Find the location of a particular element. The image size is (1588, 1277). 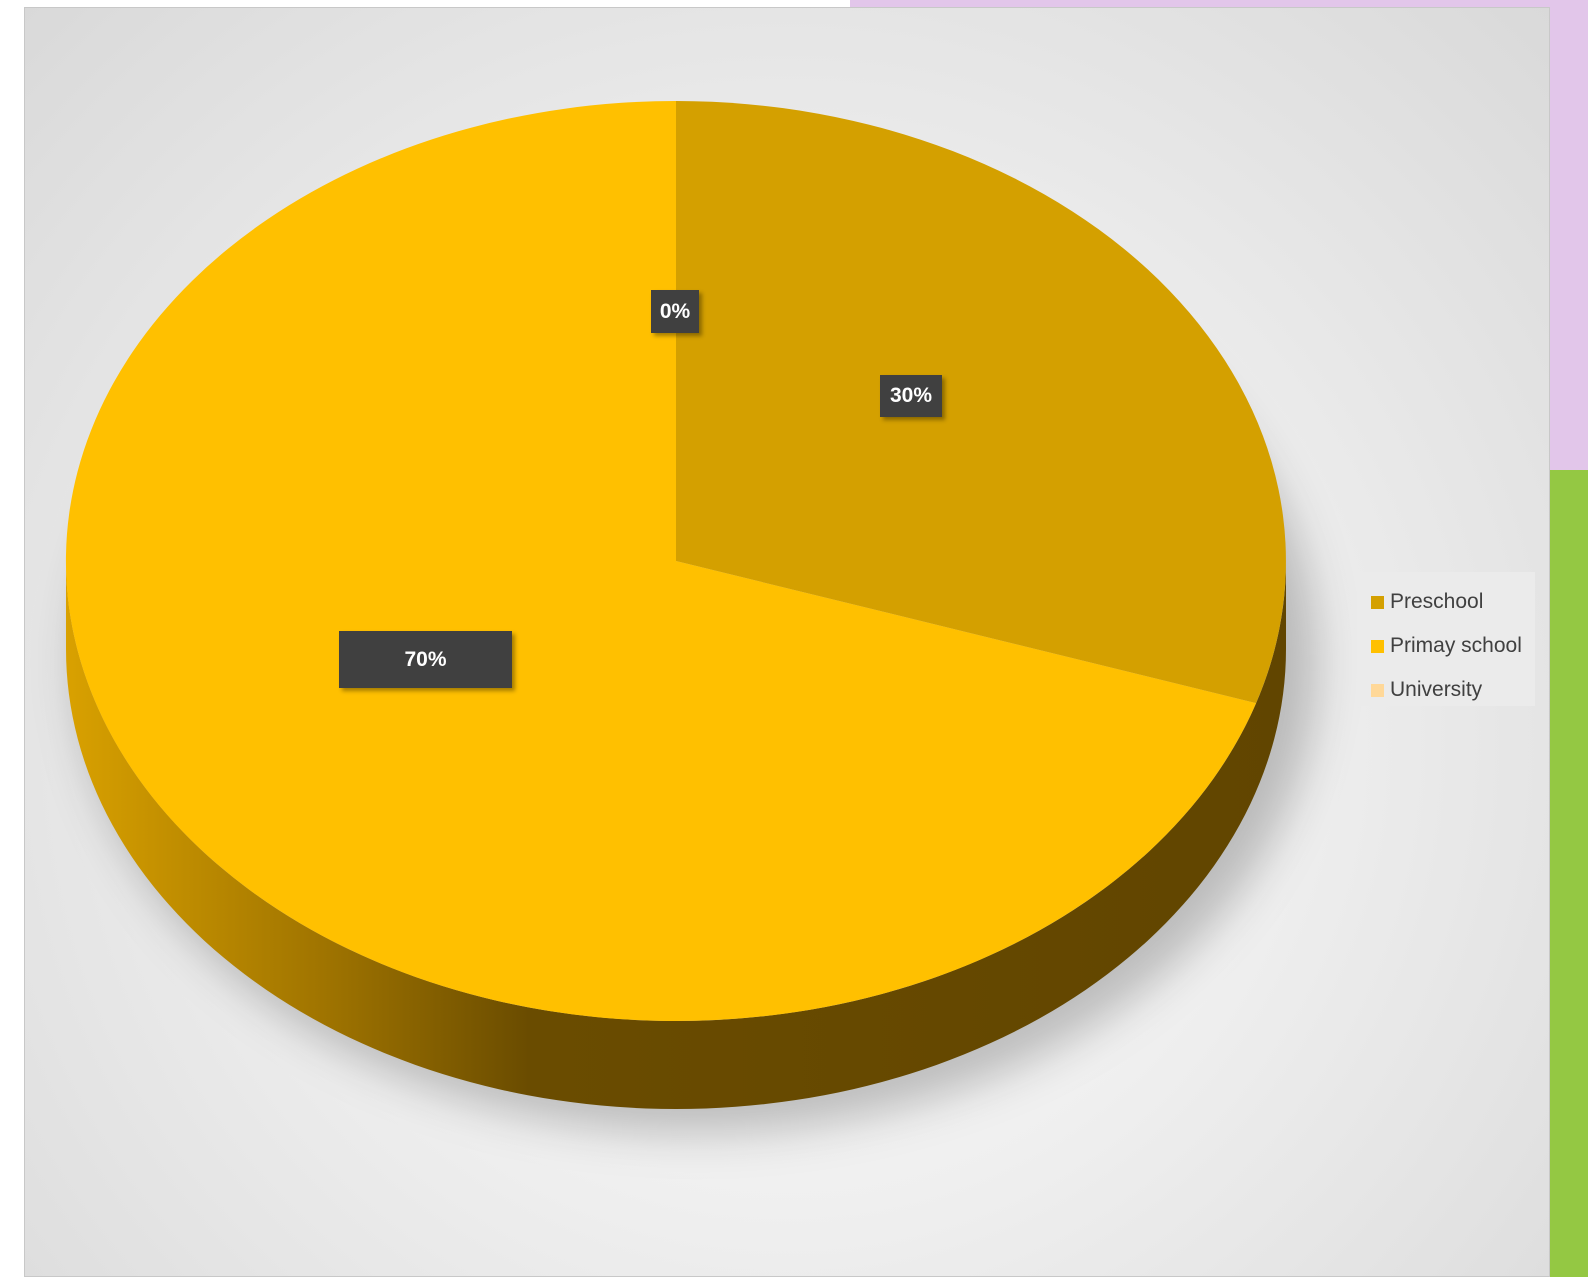

legend-label-university: University is located at coordinates (1436, 689).